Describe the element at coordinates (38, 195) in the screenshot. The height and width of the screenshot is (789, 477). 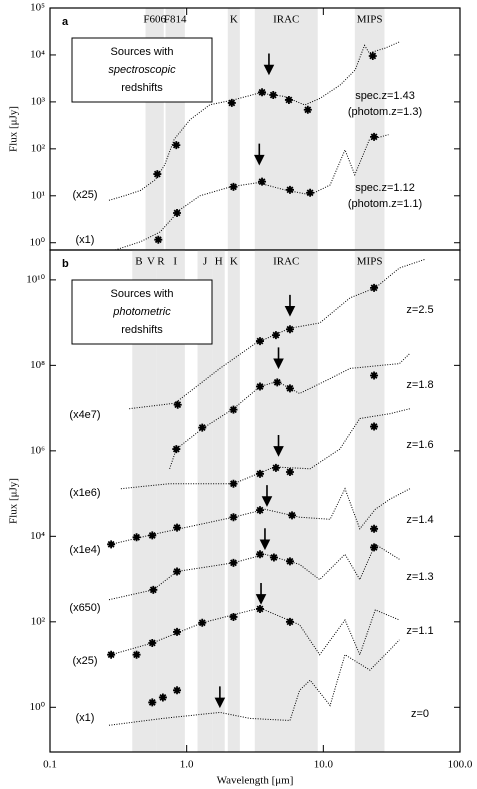
I see `y-tick-label: 10¹` at that location.